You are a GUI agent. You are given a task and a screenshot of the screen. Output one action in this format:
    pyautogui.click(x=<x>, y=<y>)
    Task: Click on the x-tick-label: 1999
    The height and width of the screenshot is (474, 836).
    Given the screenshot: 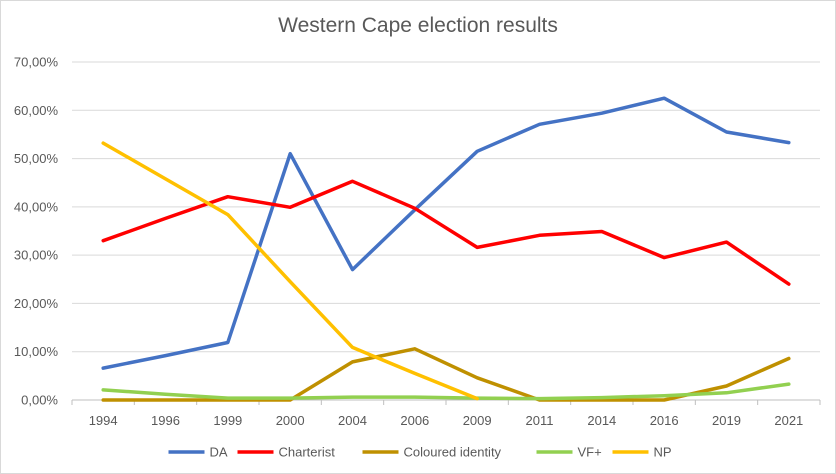 What is the action you would take?
    pyautogui.click(x=227, y=420)
    